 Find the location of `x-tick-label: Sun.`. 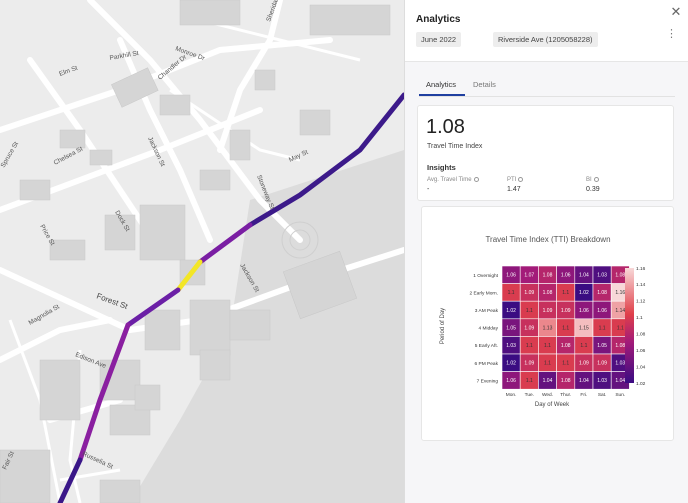

x-tick-label: Sun. is located at coordinates (620, 395).